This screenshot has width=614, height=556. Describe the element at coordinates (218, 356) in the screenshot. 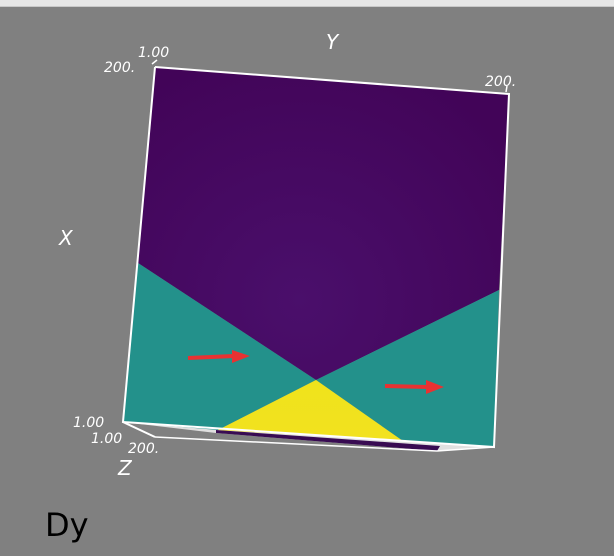

I see `vector-glyph-left` at that location.